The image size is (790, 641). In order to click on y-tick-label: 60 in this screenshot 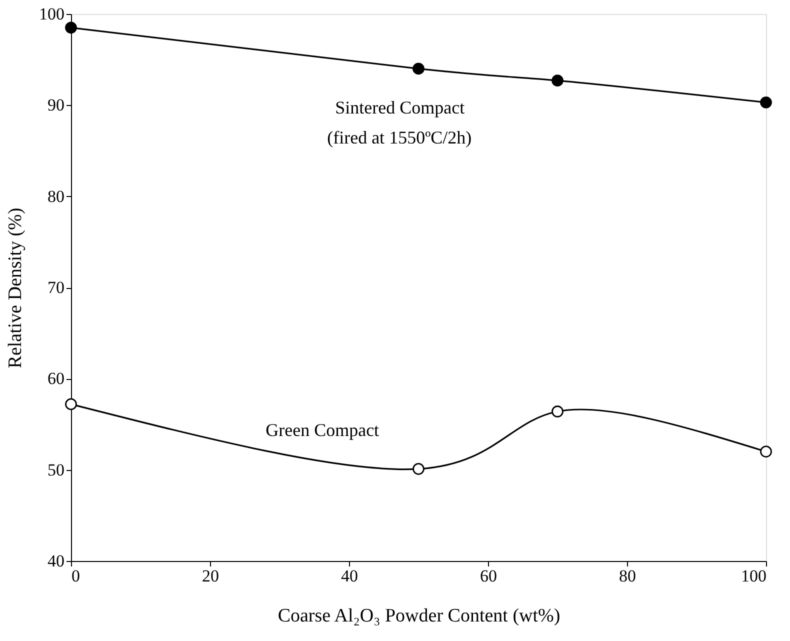, I will do `click(56, 378)`.